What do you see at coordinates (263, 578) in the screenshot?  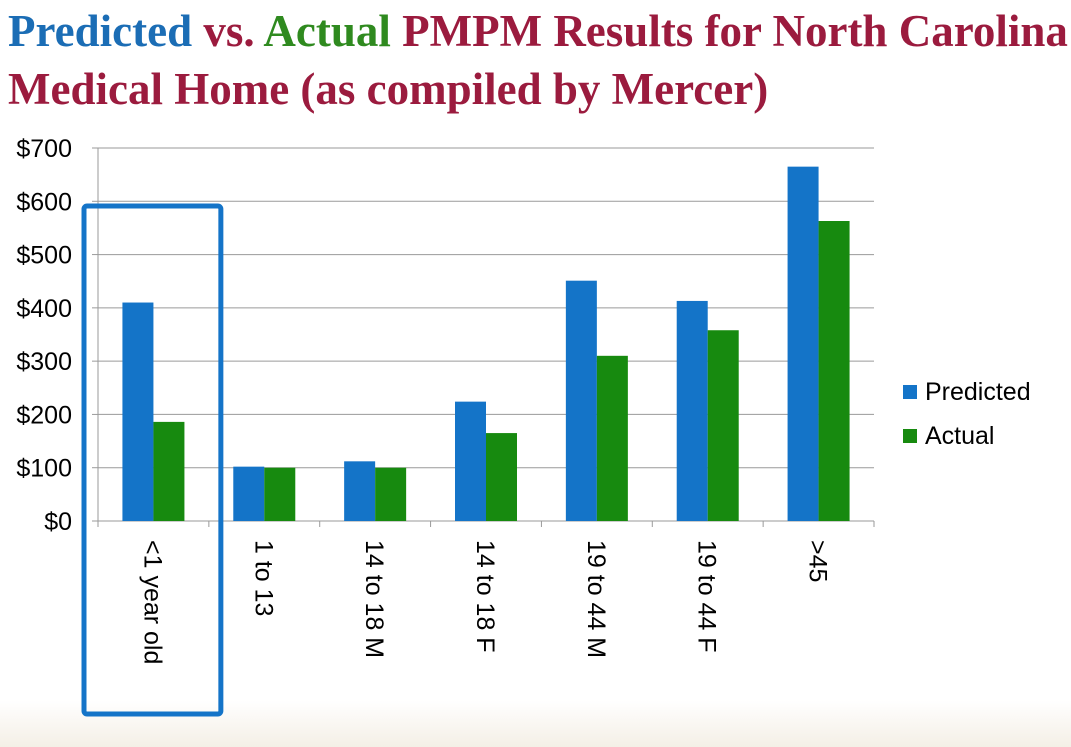 I see `x-category-label: 1 to 13` at bounding box center [263, 578].